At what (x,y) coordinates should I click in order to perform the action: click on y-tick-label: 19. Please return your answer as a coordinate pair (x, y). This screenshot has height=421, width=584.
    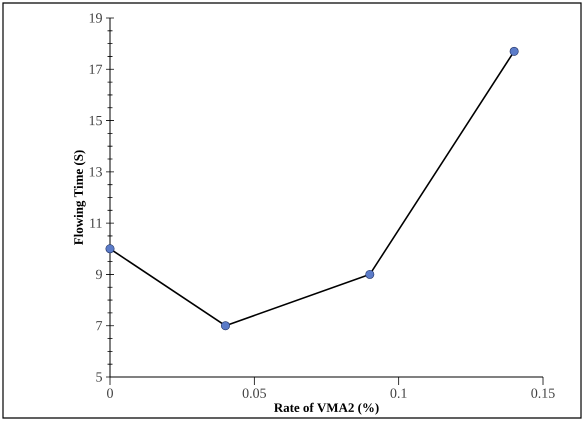
    Looking at the image, I should click on (96, 18).